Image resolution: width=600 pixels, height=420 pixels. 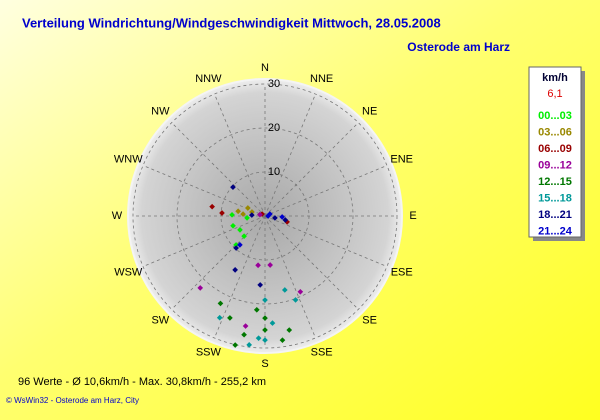 What do you see at coordinates (160, 111) in the screenshot?
I see `direction-label: NW` at bounding box center [160, 111].